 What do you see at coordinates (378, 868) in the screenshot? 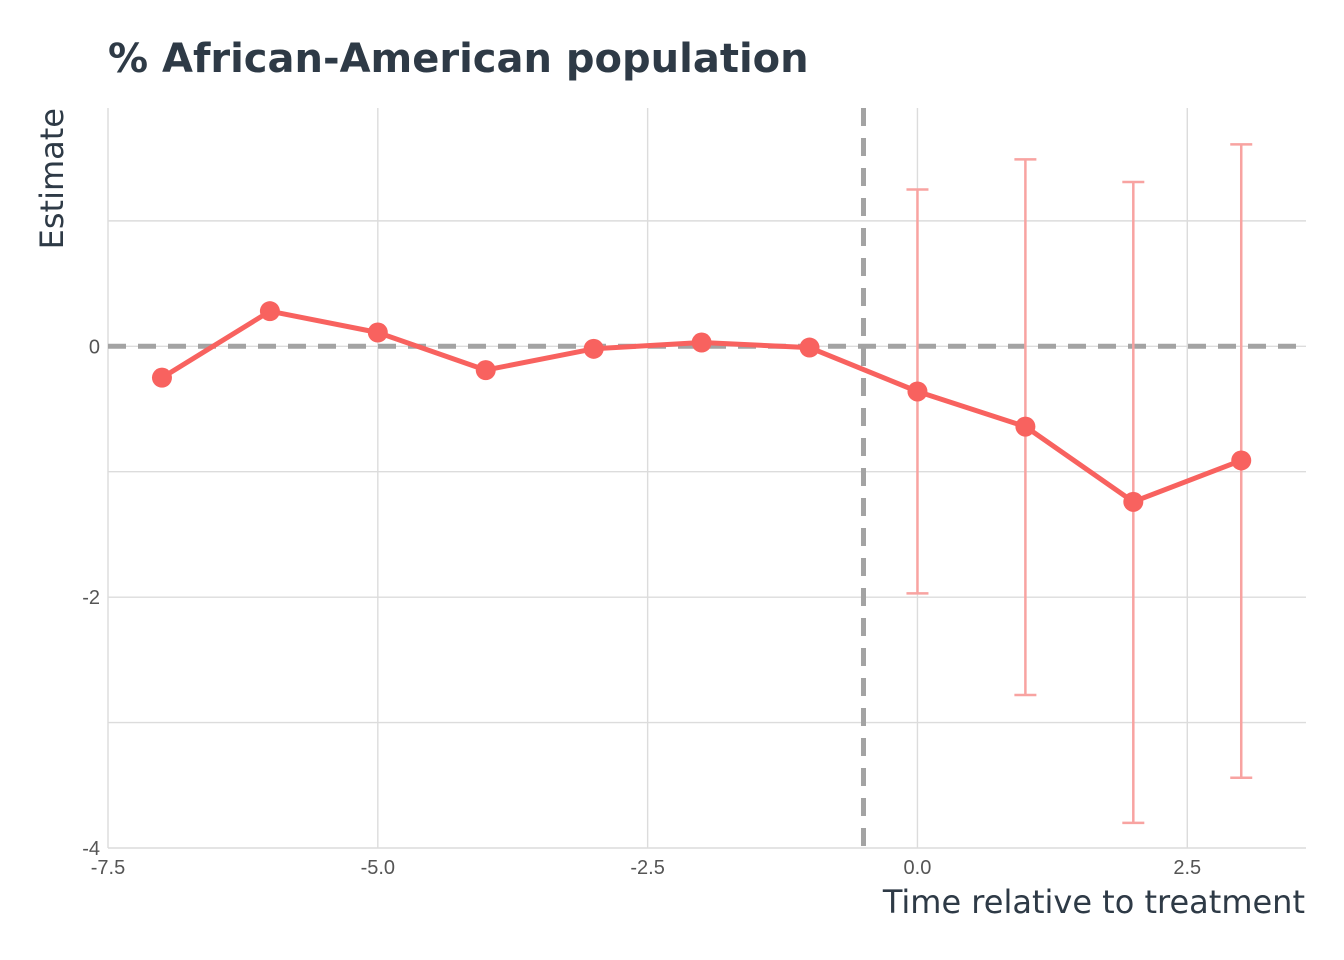
I see `x-tick-label: -5.0` at bounding box center [378, 868].